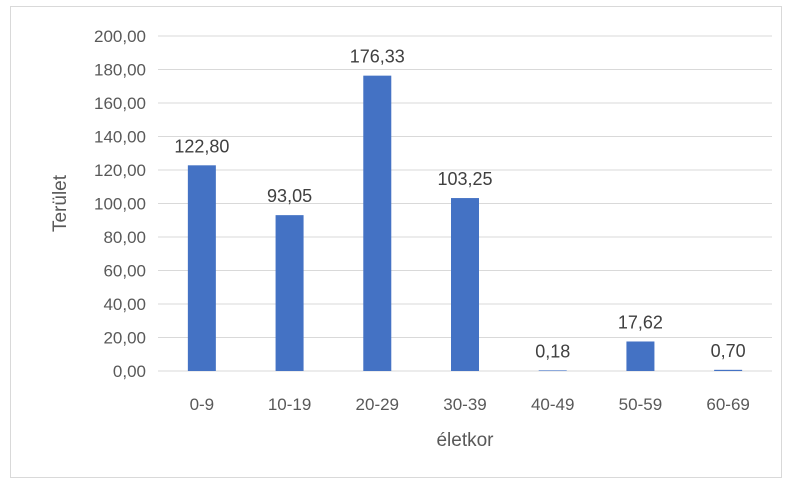 The height and width of the screenshot is (484, 793). What do you see at coordinates (464, 404) in the screenshot?
I see `x-tick-label: 30-39` at bounding box center [464, 404].